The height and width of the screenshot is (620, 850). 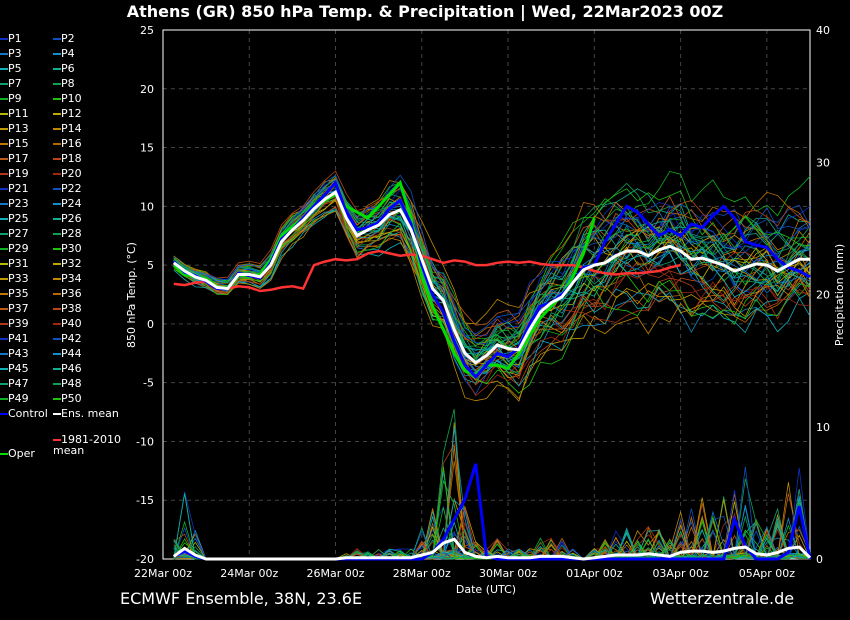 What do you see at coordinates (145, 559) in the screenshot?
I see `y-tick-label: -20` at bounding box center [145, 559].